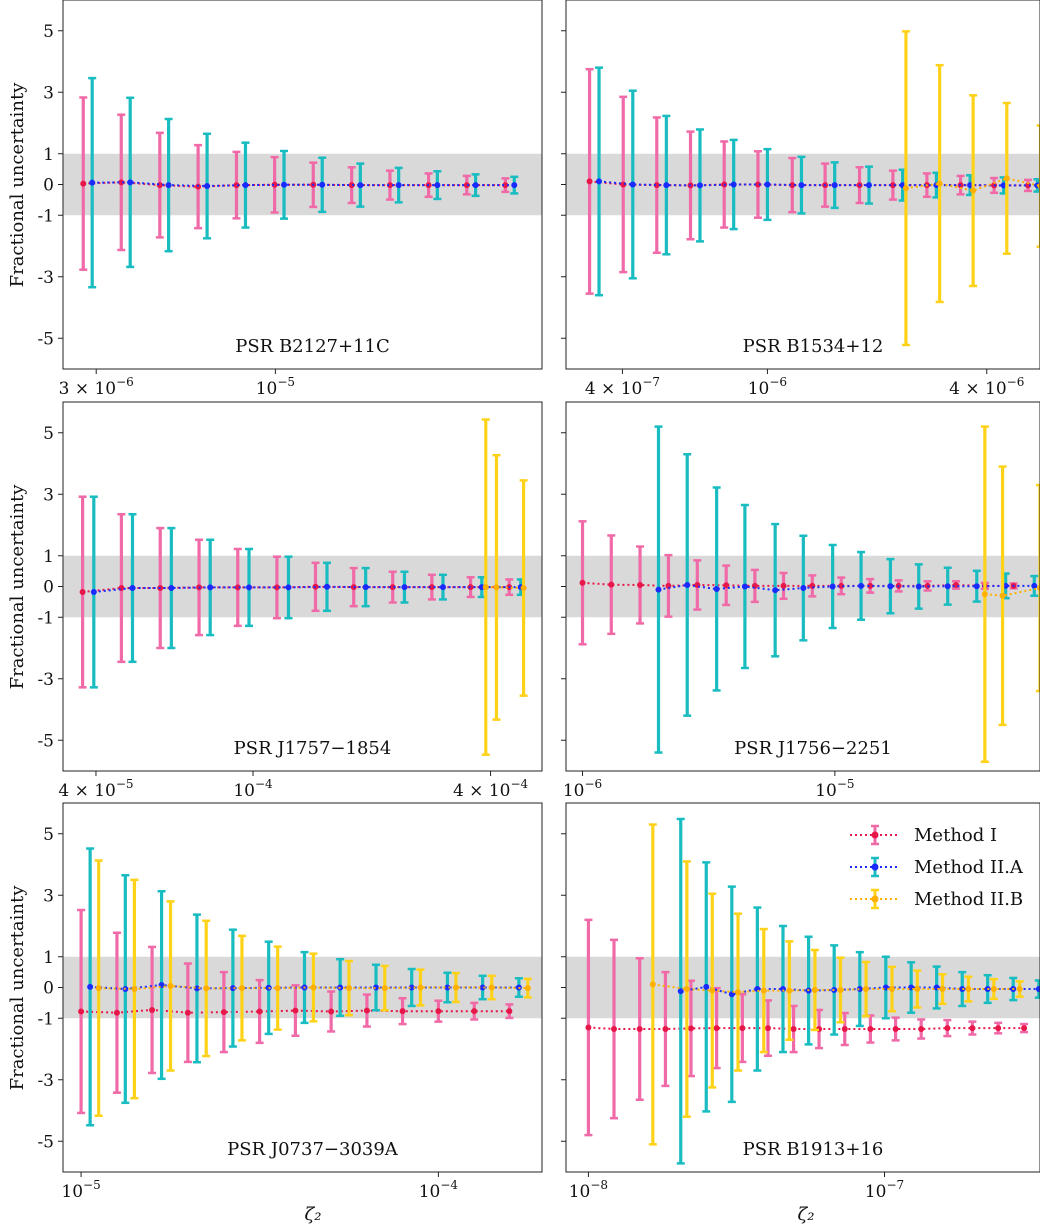 This screenshot has height=1228, width=1040. I want to click on x-axis-label-left: ζ₂, so click(313, 1214).